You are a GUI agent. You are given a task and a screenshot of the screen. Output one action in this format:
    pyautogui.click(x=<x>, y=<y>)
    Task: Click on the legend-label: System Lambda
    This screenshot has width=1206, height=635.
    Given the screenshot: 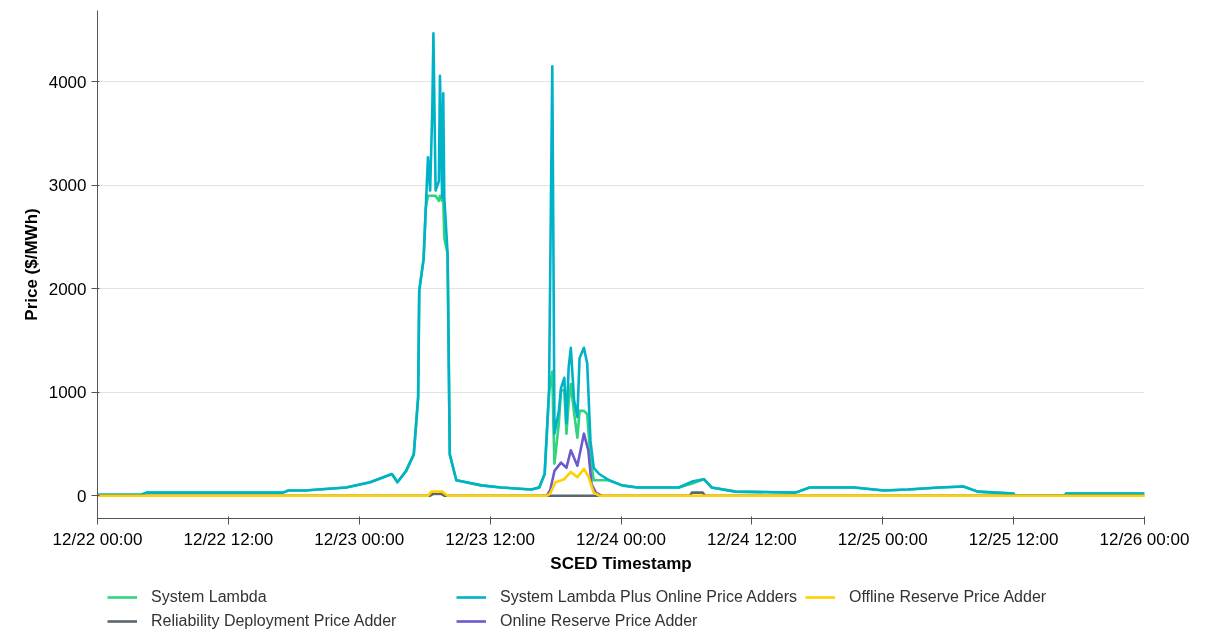 What is the action you would take?
    pyautogui.click(x=209, y=597)
    